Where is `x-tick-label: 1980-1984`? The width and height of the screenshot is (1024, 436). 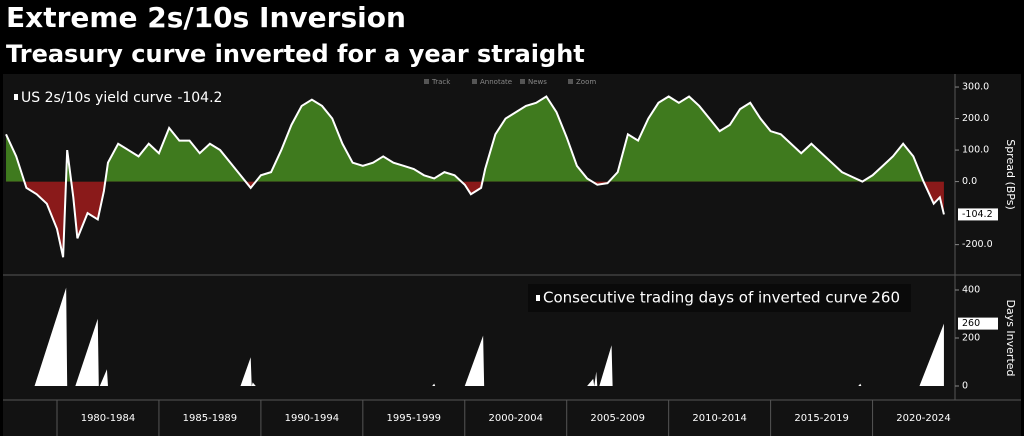 x-tick-label: 1980-1984 is located at coordinates (108, 418).